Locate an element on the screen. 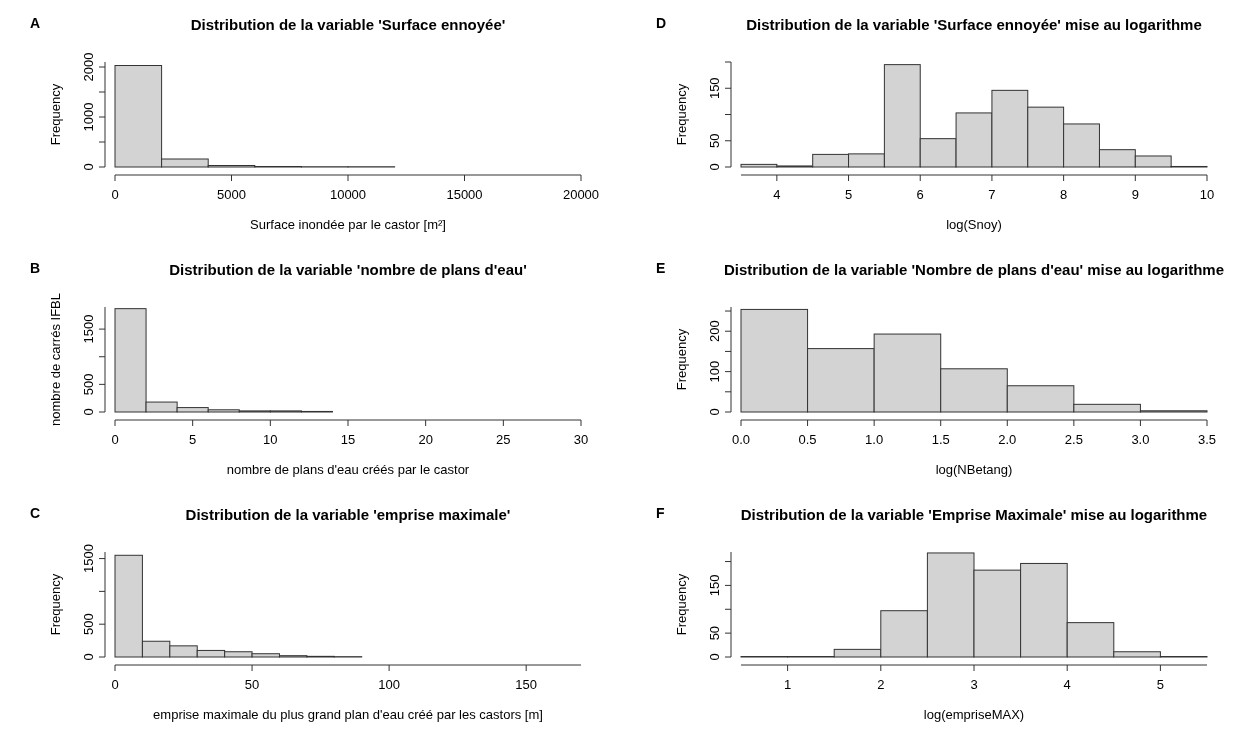 This screenshot has height=749, width=1252. chart-title: Distribution de la variable 'Emprise Maximale' mise au logarithme is located at coordinates (974, 514).